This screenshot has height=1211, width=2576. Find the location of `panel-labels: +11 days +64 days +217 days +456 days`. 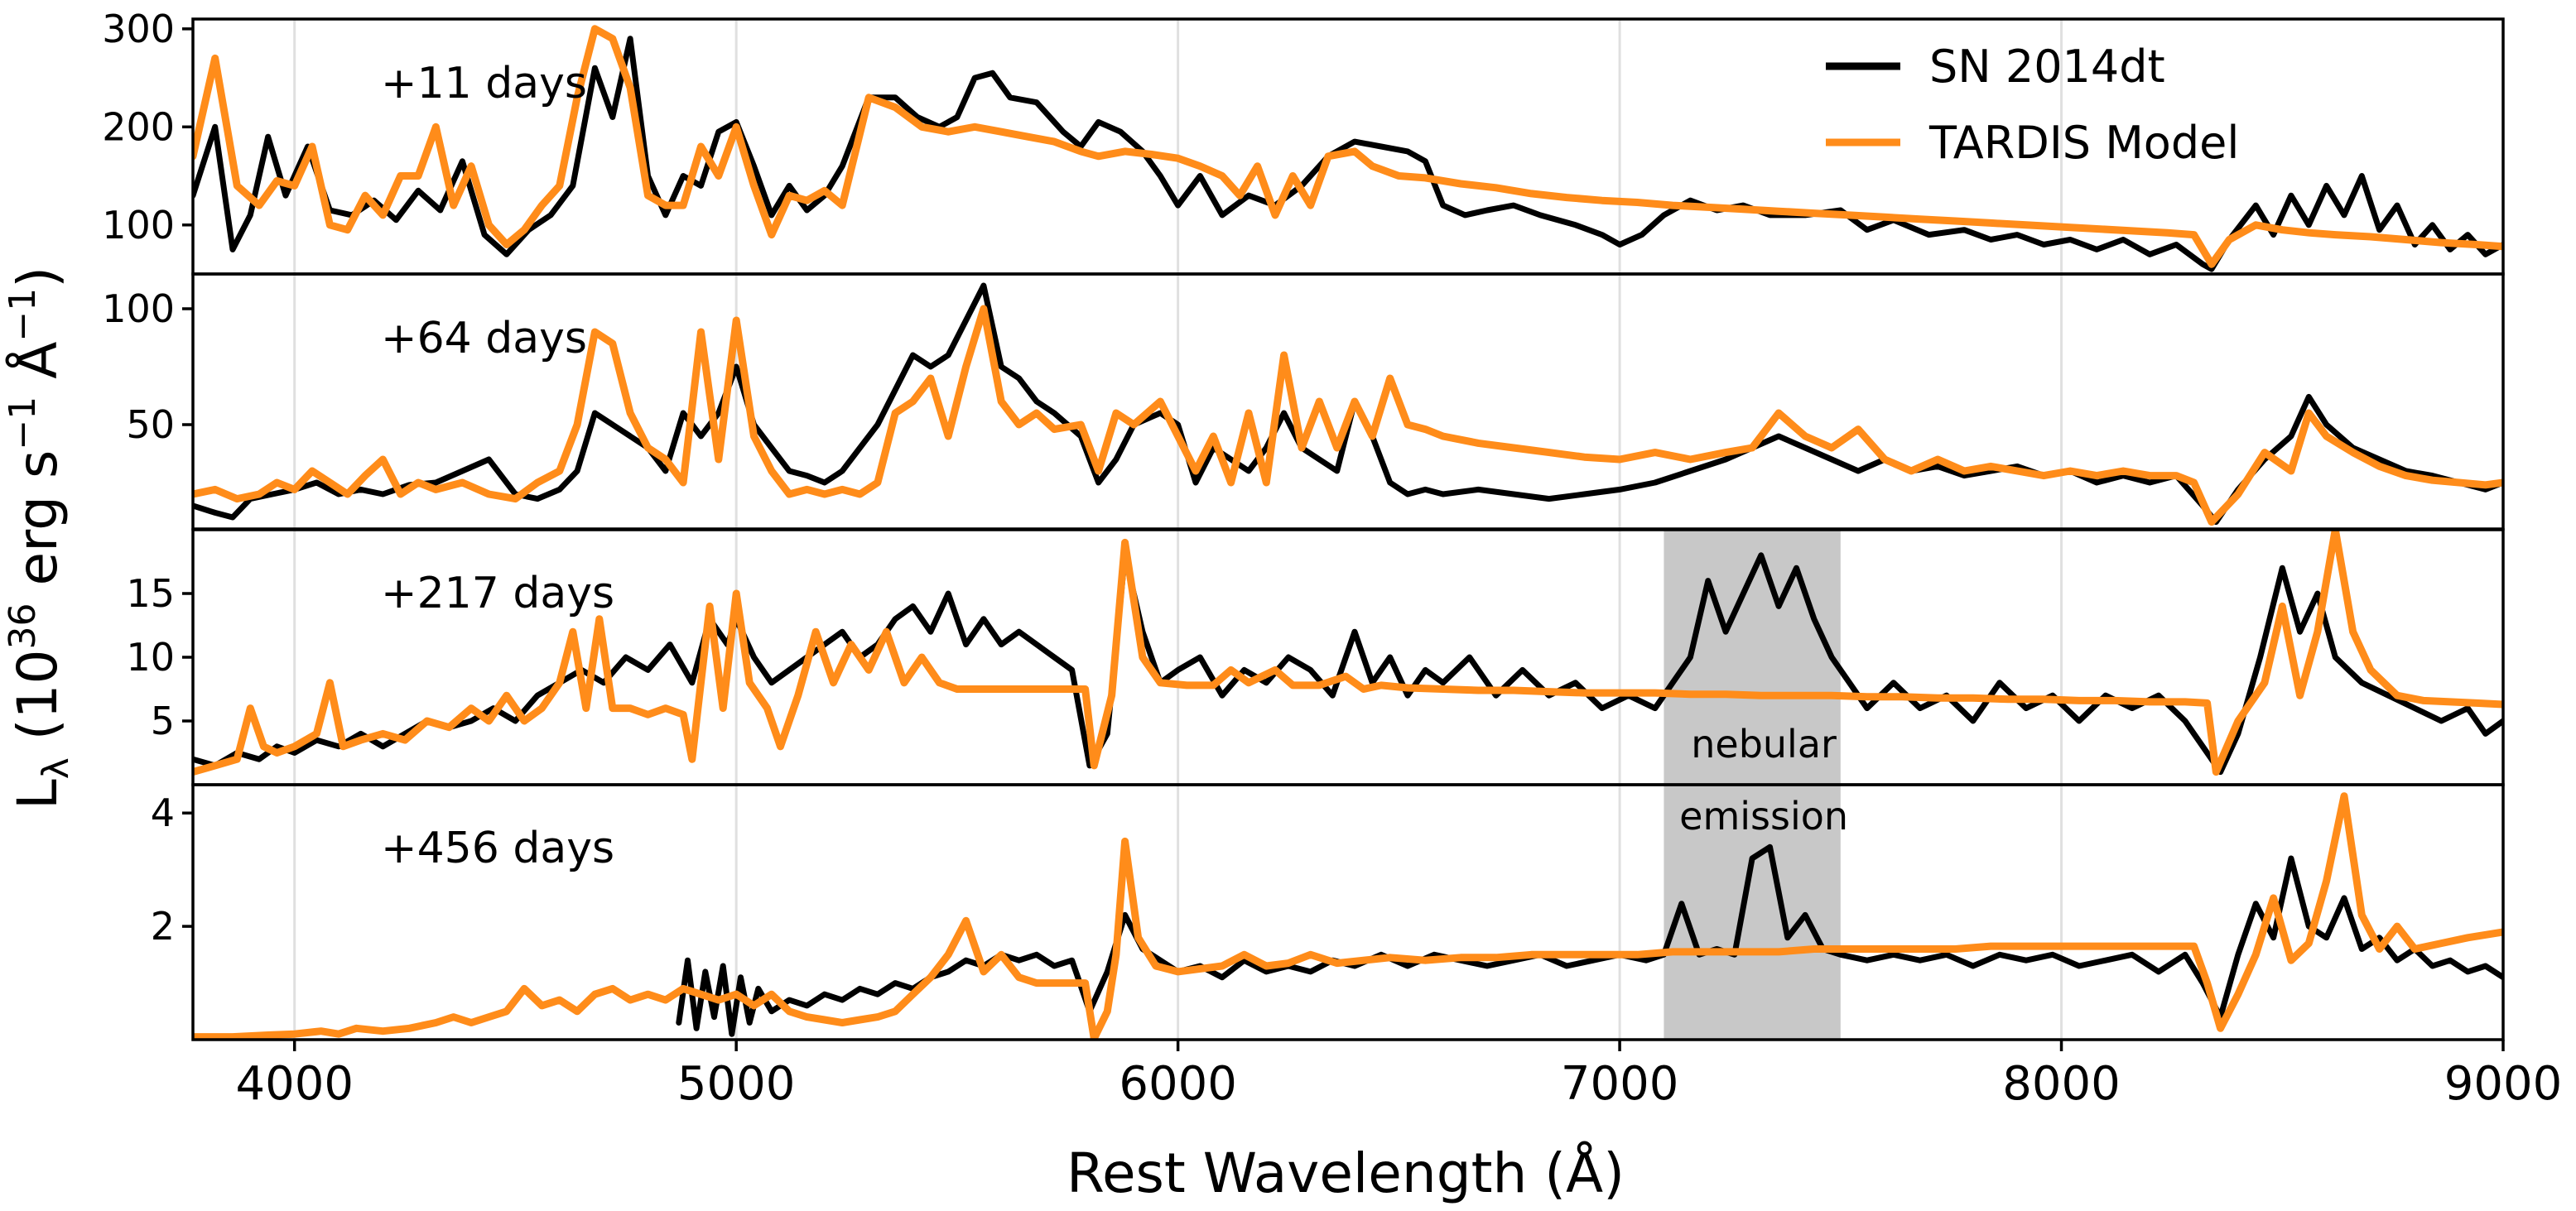

panel-labels: +11 days +64 days +217 days +456 days is located at coordinates (497, 466).